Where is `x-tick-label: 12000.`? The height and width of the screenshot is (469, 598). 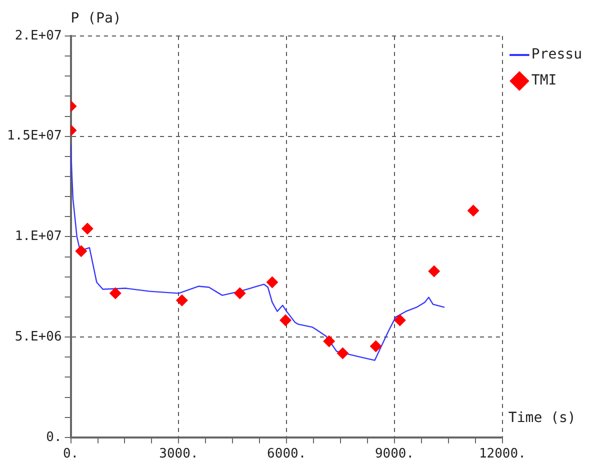
x-tick-label: 12000. is located at coordinates (502, 454).